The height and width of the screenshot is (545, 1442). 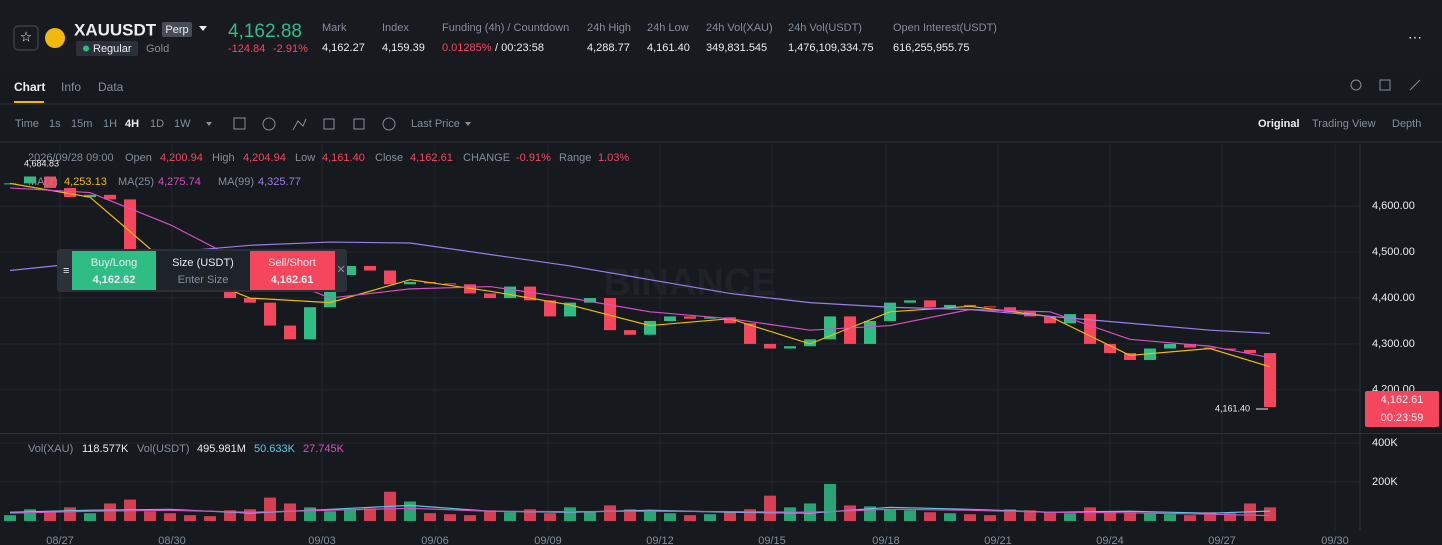 I want to click on favorite, so click(x=26, y=38).